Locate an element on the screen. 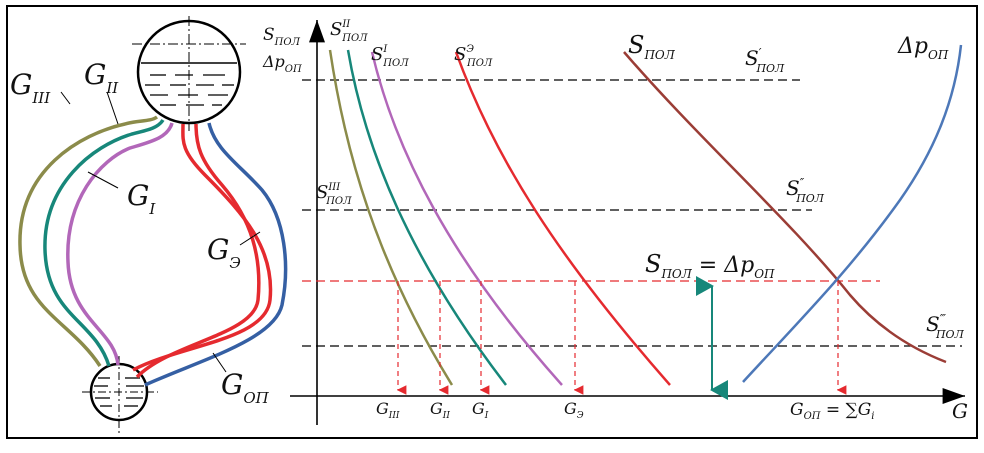 The image size is (984, 453). curve-s3 is located at coordinates (391, 217).